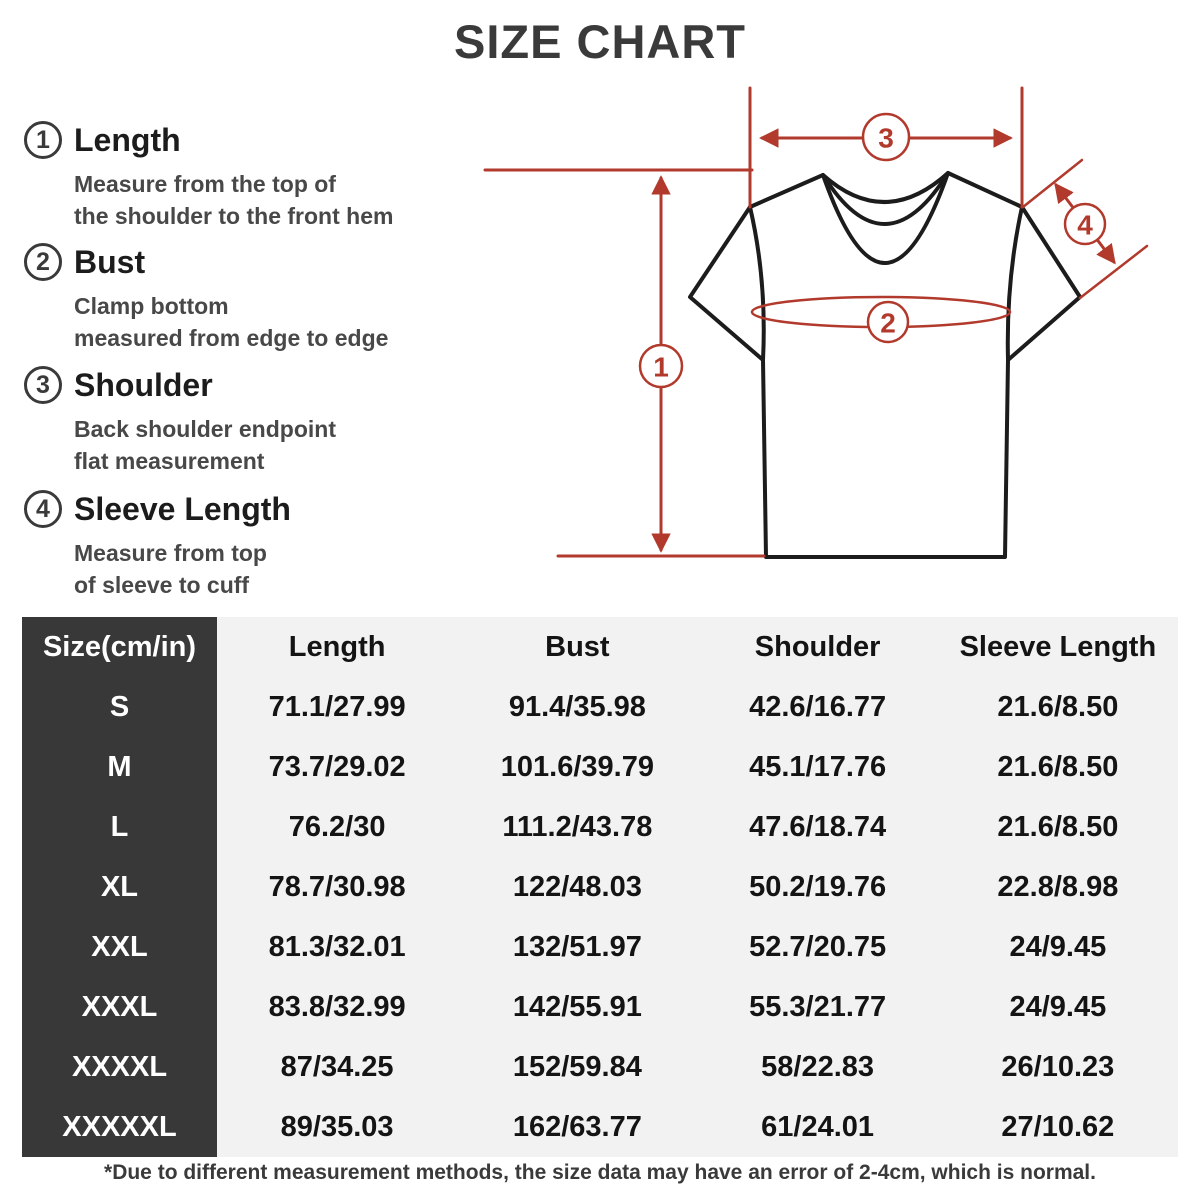 This screenshot has width=1200, height=1200. I want to click on measurement-value-cell: 42.6/16.77, so click(817, 707).